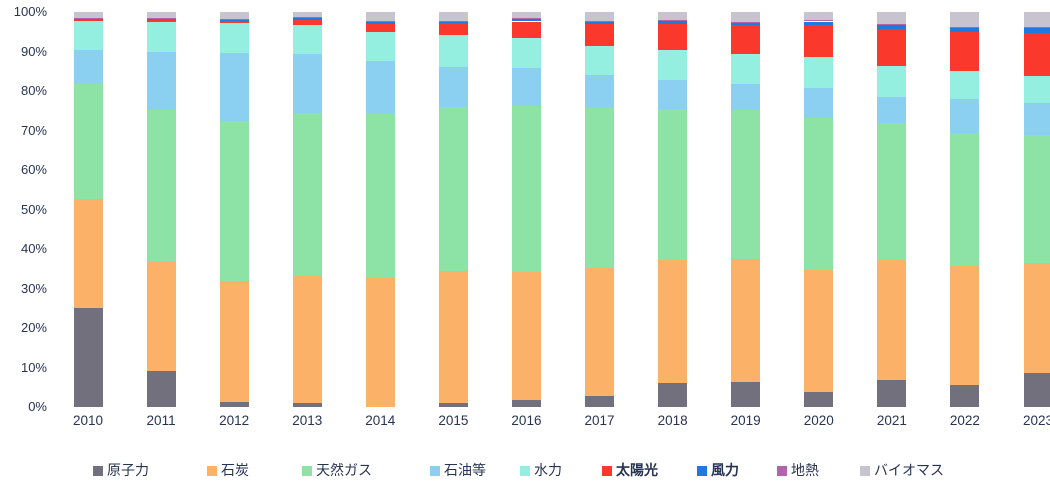 This screenshot has width=1050, height=490. What do you see at coordinates (465, 470) in the screenshot?
I see `legend-label-oil: 石油等` at bounding box center [465, 470].